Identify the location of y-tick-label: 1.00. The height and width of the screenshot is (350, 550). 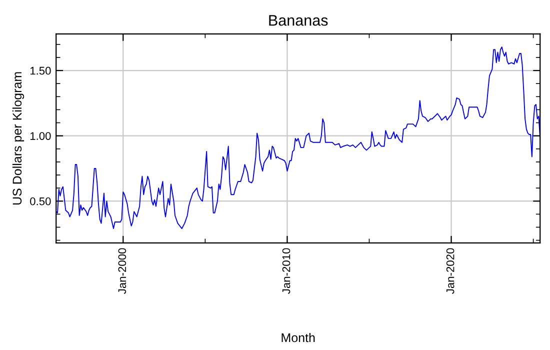
(40, 136).